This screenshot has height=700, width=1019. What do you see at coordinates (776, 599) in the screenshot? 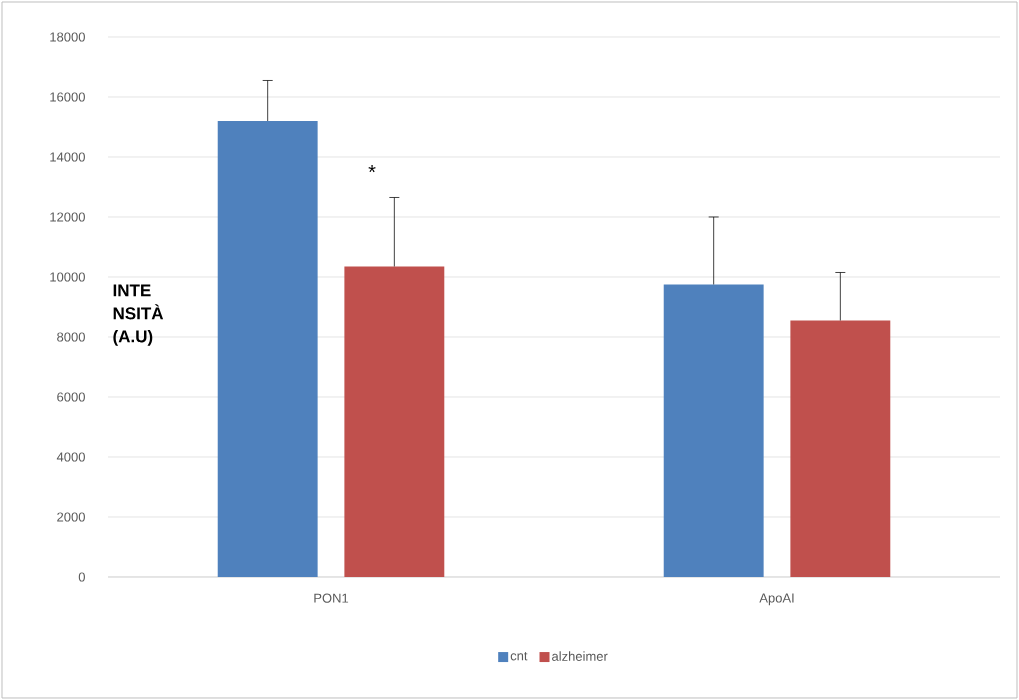
I see `x-tick-label: ApoAI` at bounding box center [776, 599].